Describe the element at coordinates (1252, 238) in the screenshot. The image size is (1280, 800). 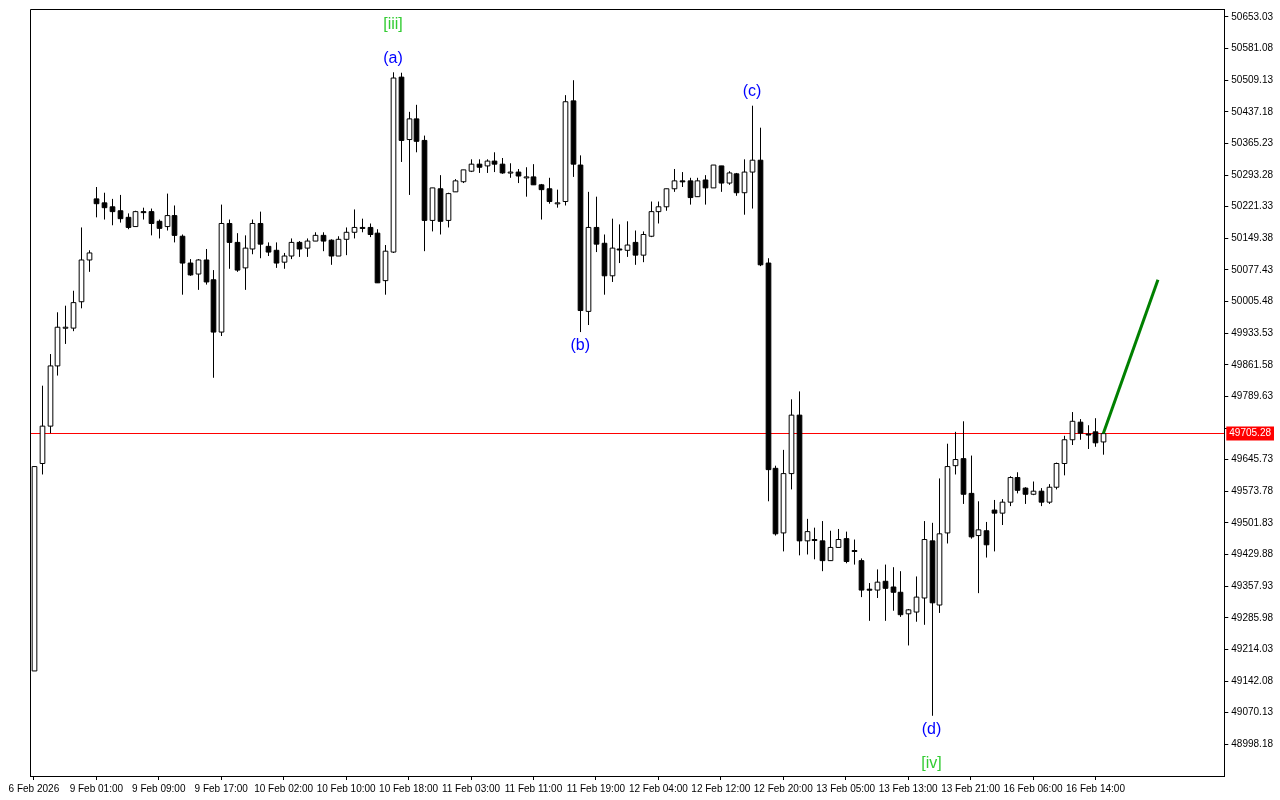
I see `y-tick-label: 50149.38` at that location.